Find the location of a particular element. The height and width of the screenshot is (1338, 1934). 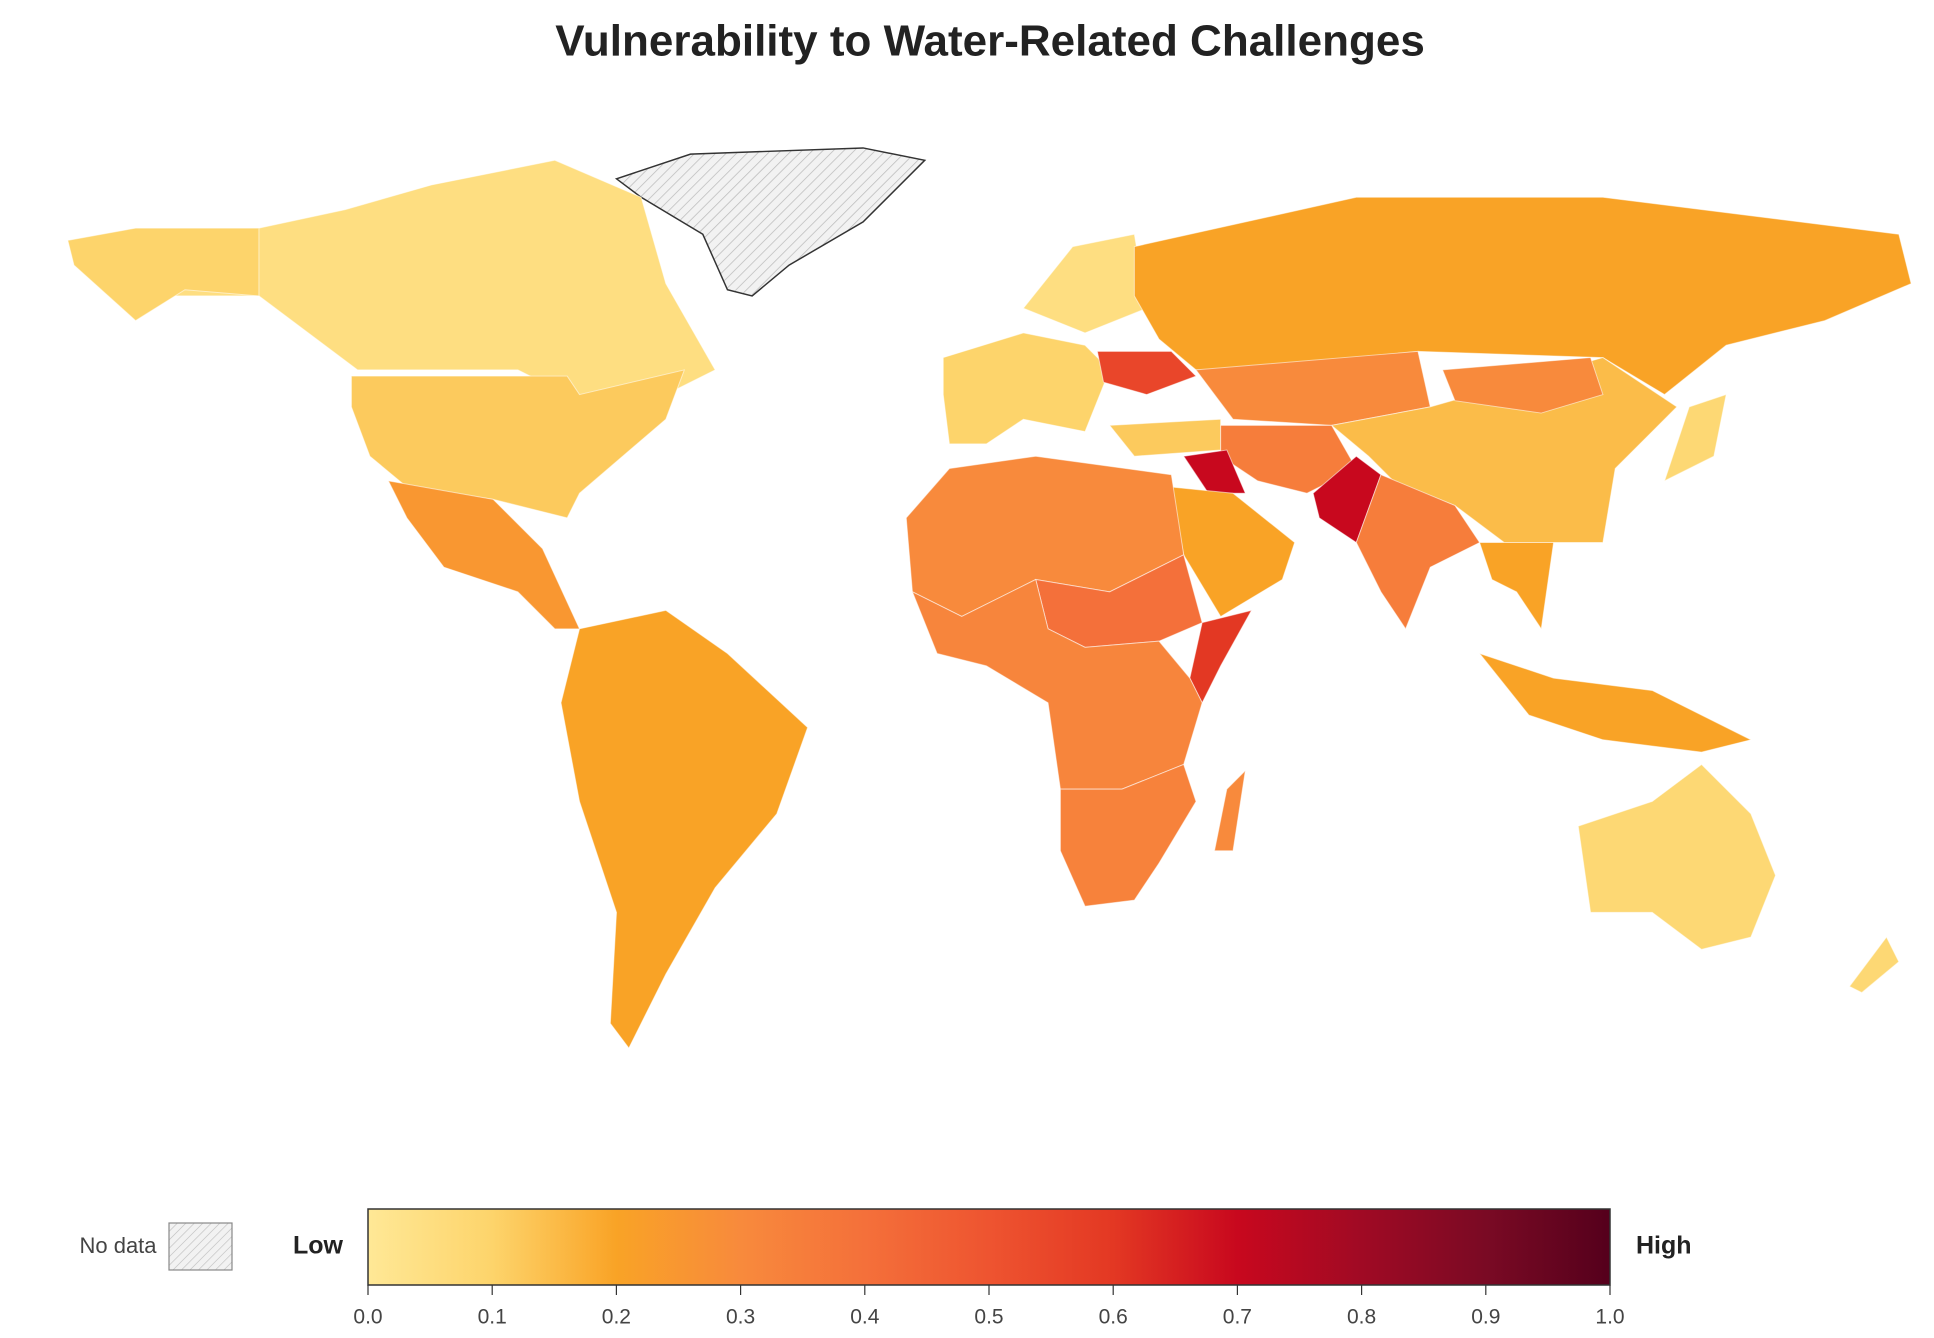

tick-label: 0.8 is located at coordinates (1361, 1317).